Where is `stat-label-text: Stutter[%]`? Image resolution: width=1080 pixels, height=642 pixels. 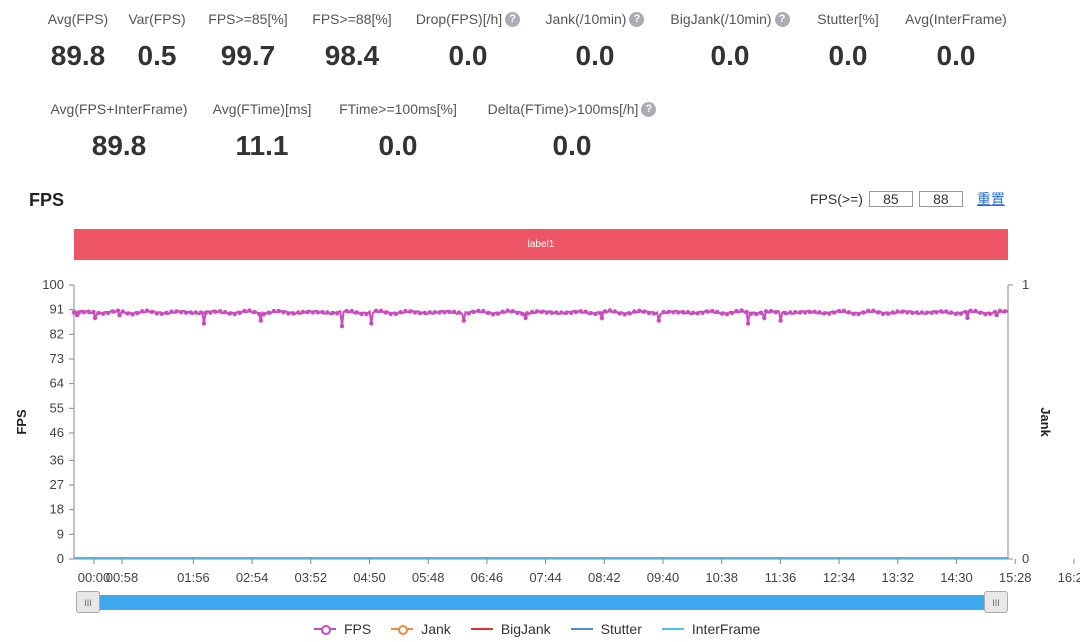 stat-label-text: Stutter[%] is located at coordinates (848, 19).